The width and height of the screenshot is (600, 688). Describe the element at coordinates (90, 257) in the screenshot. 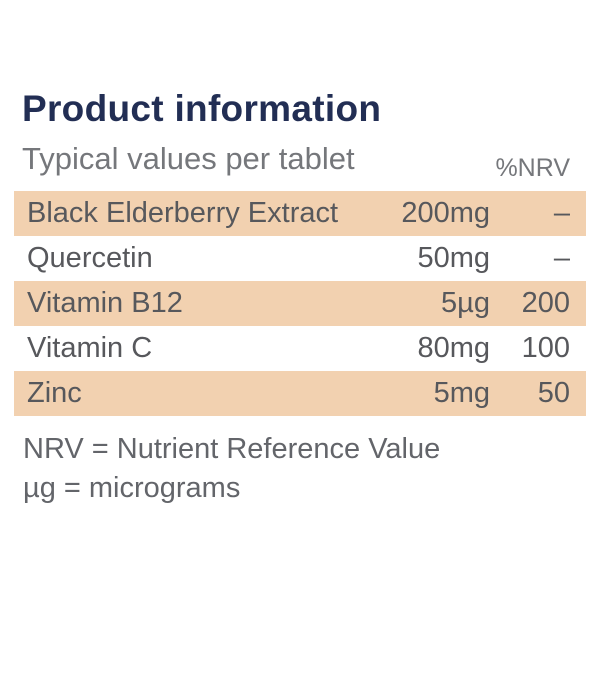

I see `nutrient-name: Quercetin` at that location.